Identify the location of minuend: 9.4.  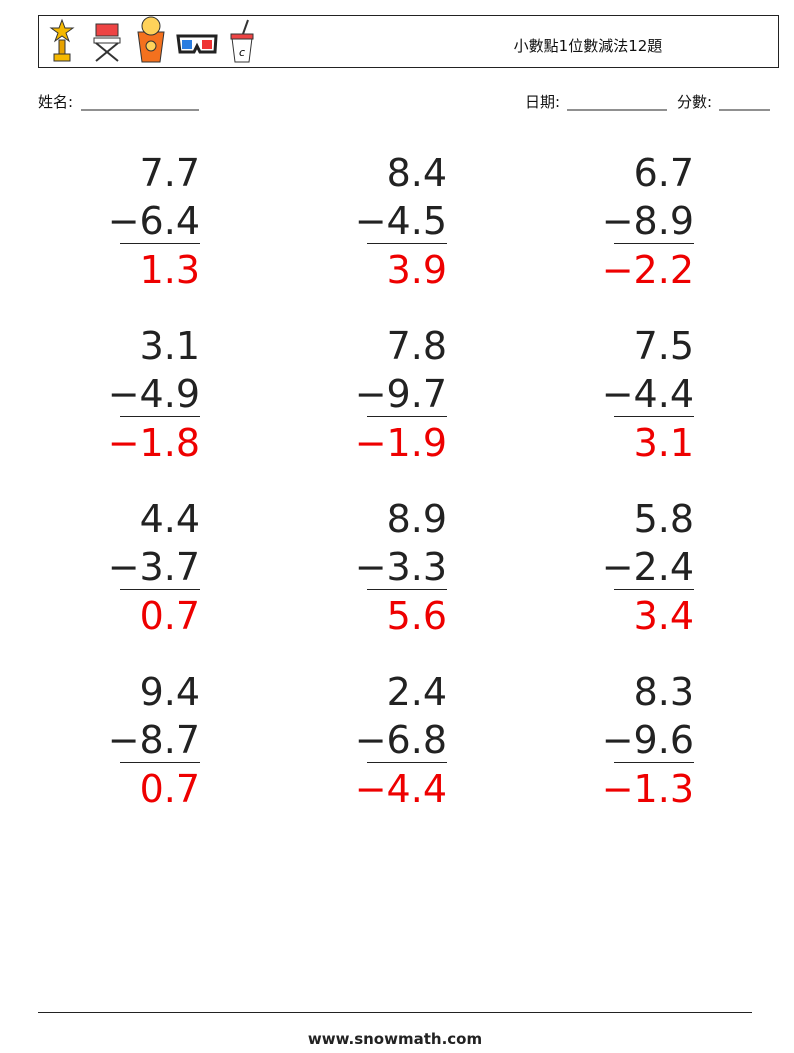
(170, 692).